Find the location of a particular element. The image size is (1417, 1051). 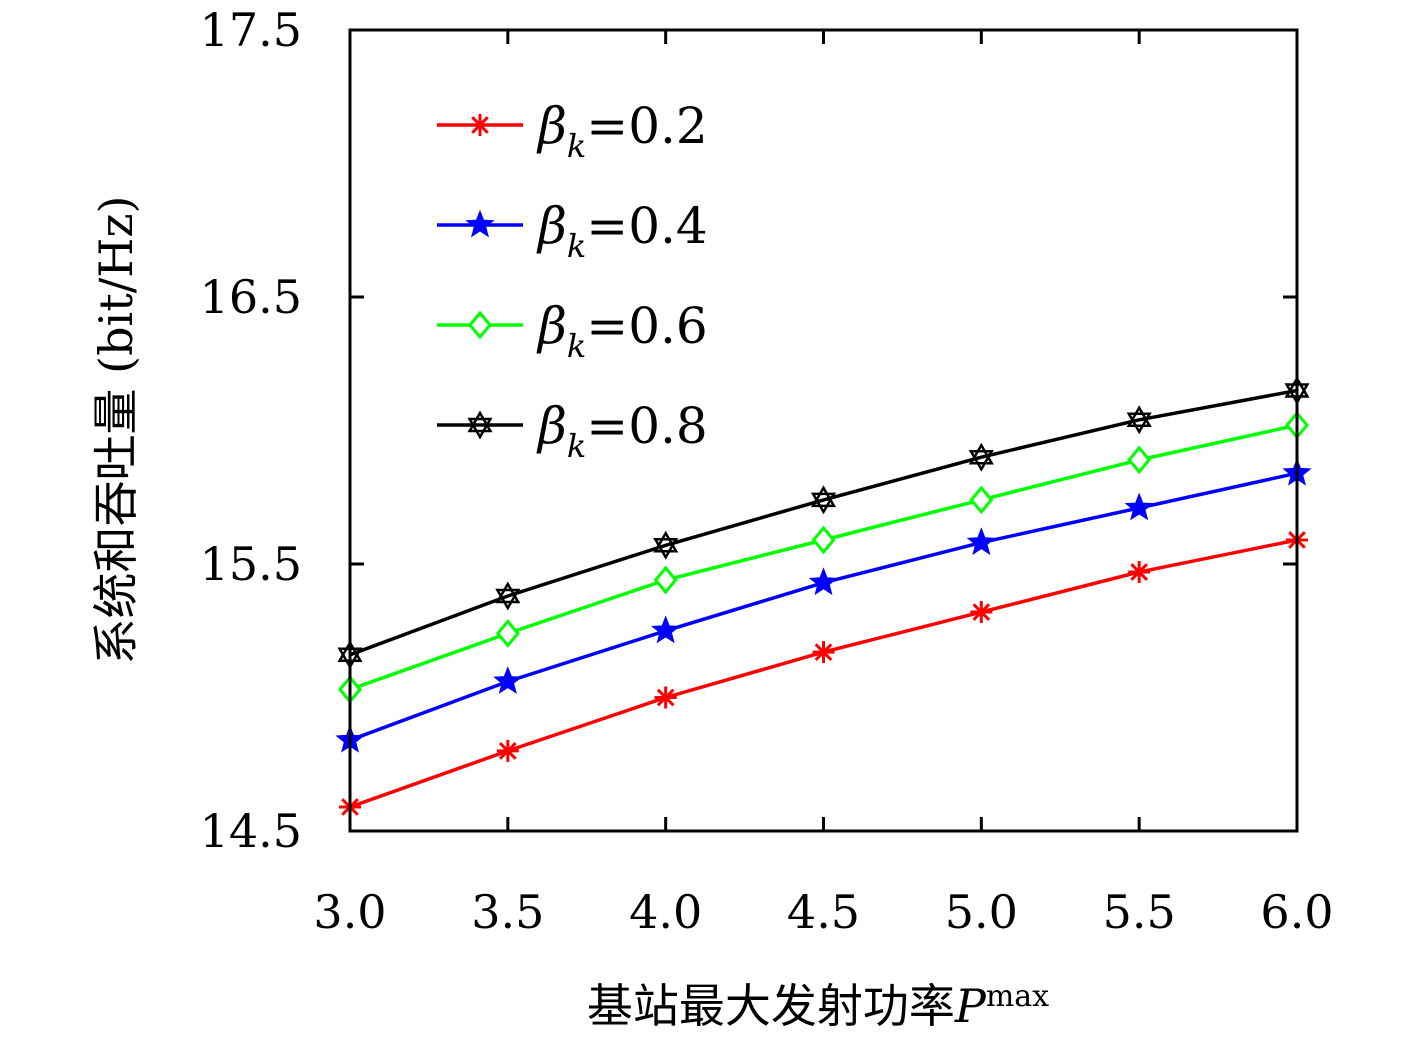

y-tick-label-0: 14.5 is located at coordinates (251, 831).